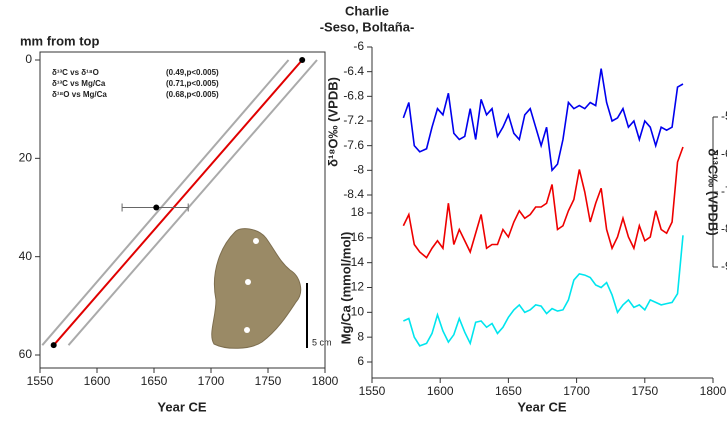 The height and width of the screenshot is (421, 727). What do you see at coordinates (724, 154) in the screenshot?
I see `y2-tick-label: -6` at bounding box center [724, 154].